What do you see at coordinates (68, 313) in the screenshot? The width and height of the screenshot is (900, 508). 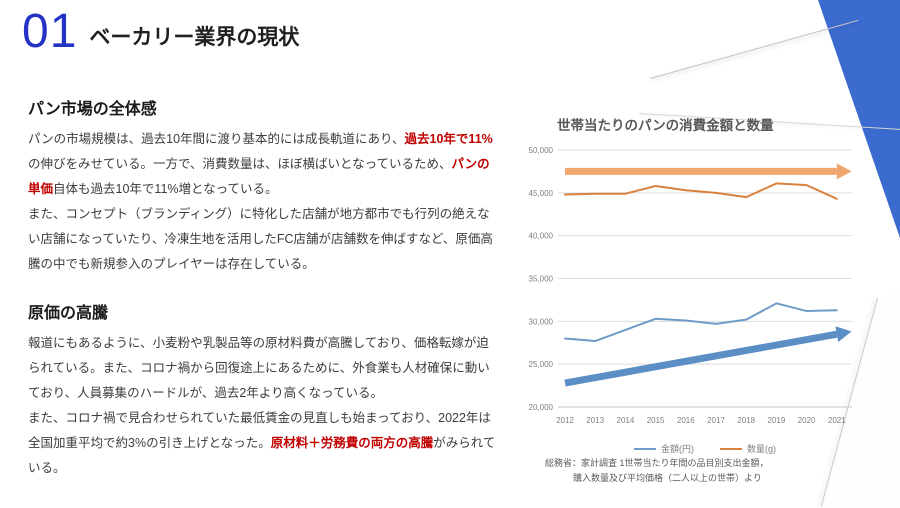 I see `section-heading-cost-increase: 原価の高騰` at bounding box center [68, 313].